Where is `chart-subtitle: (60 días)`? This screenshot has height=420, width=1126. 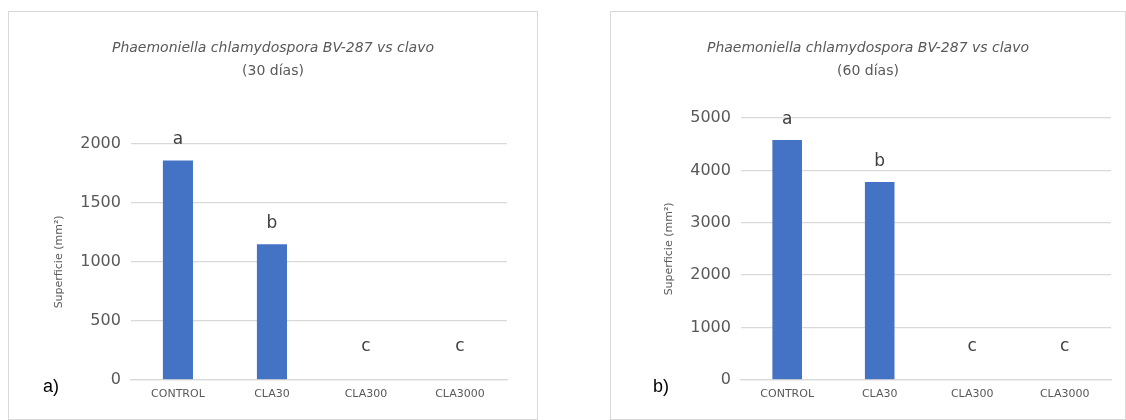
chart-subtitle: (60 días) is located at coordinates (868, 70).